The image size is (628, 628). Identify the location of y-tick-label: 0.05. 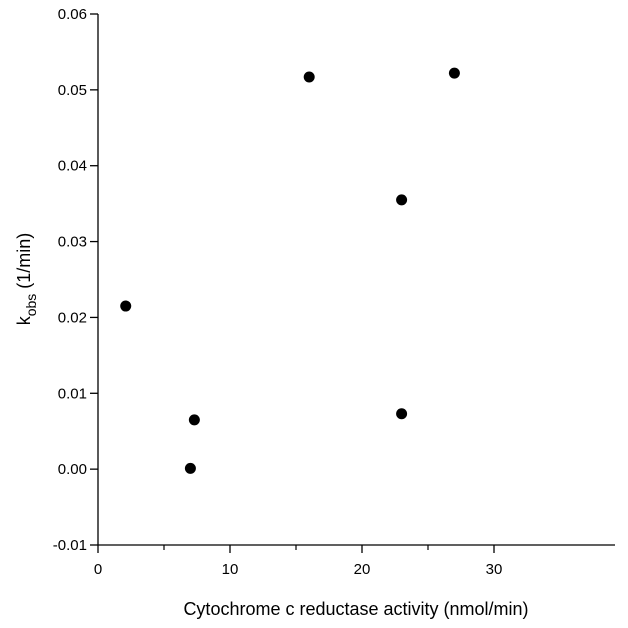
(72, 90).